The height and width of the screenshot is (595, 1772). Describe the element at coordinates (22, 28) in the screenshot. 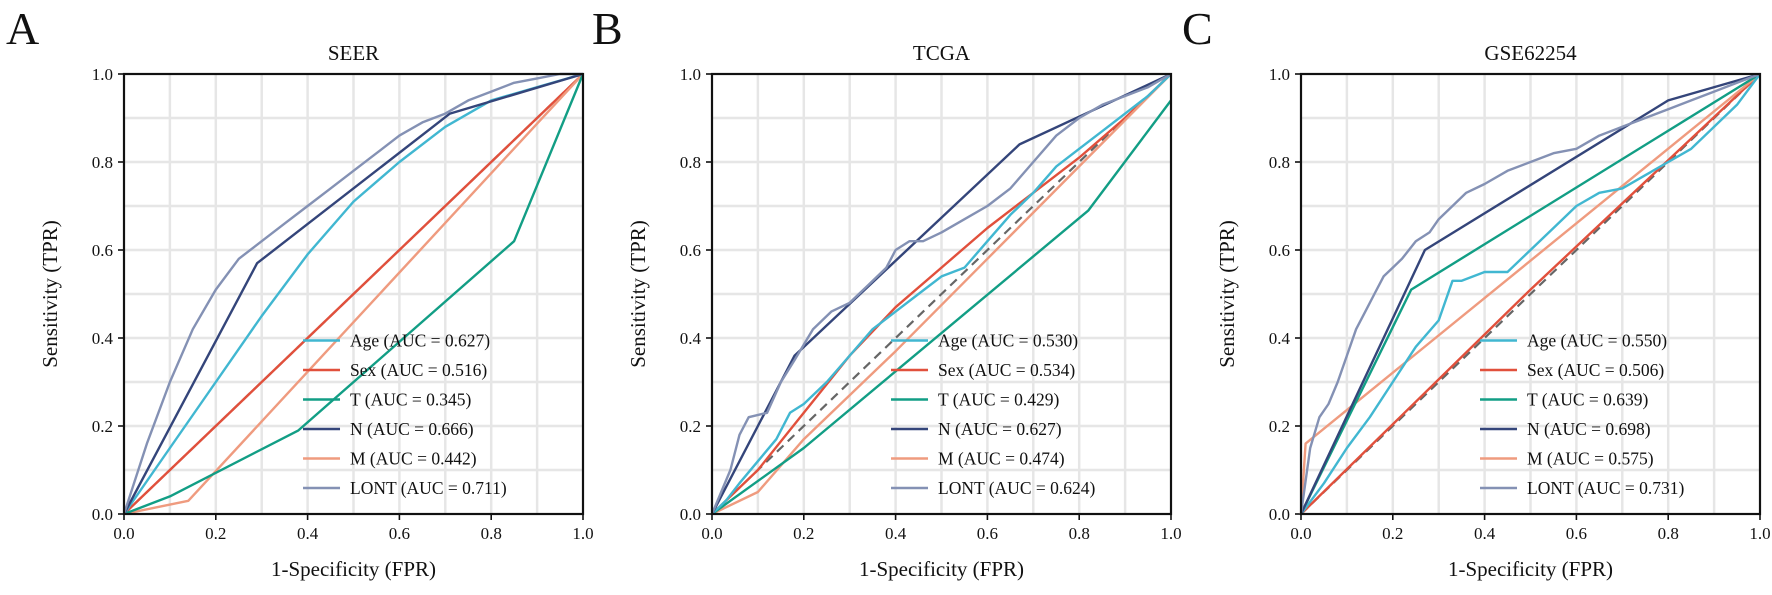

I see `panel-letter: A` at that location.